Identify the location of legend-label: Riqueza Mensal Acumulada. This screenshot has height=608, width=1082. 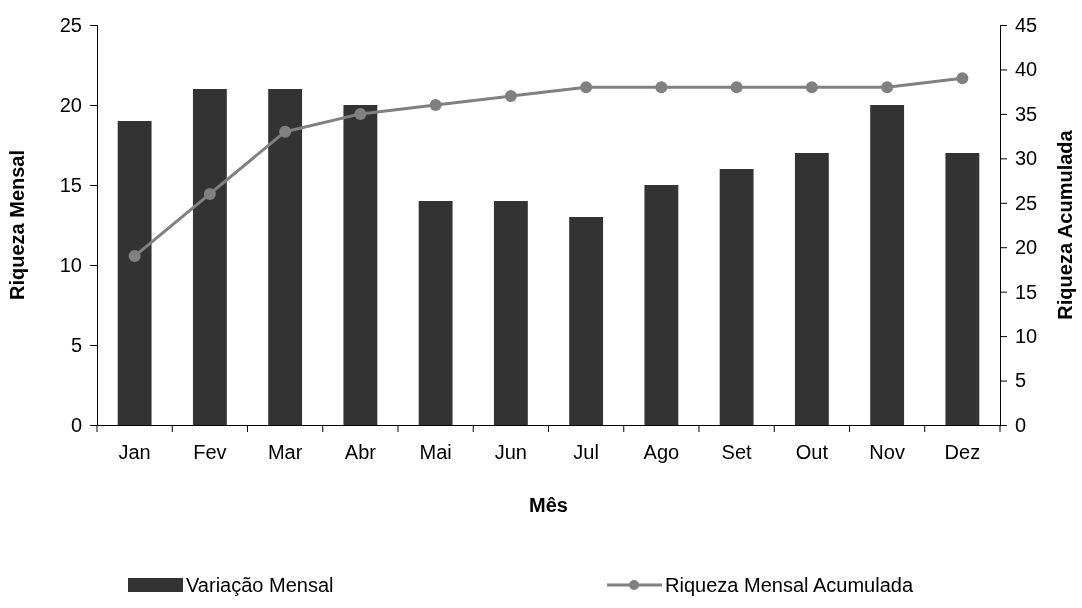
(789, 585).